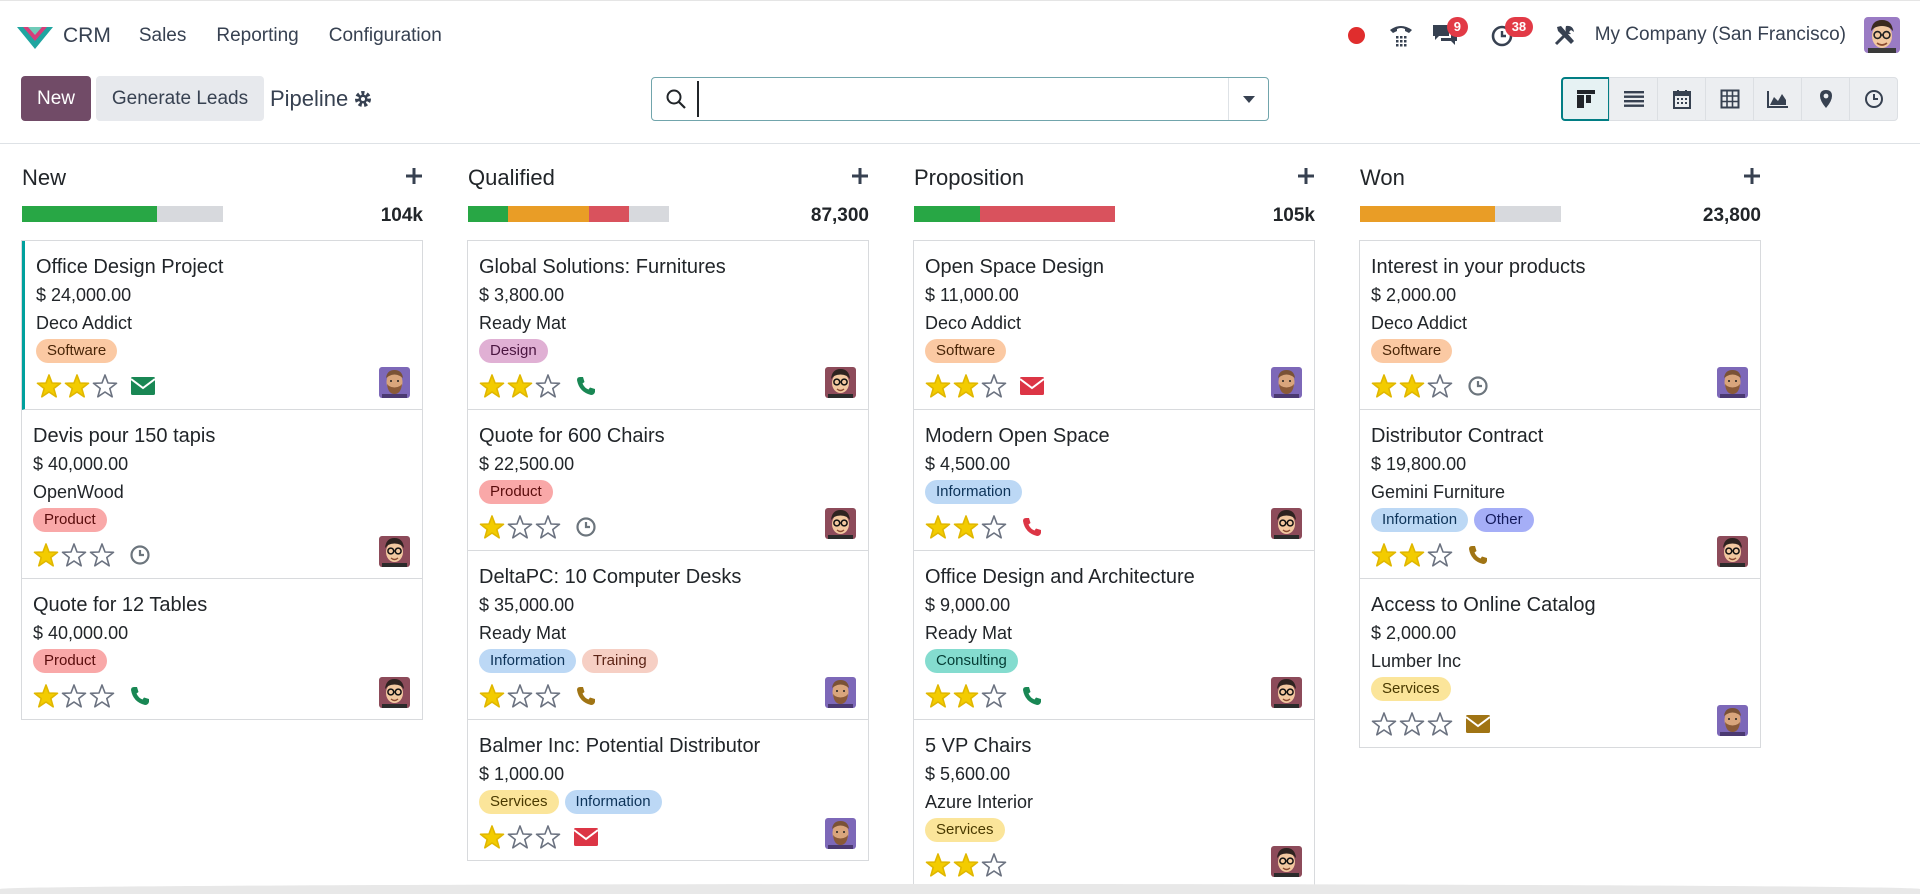 The height and width of the screenshot is (894, 1920). What do you see at coordinates (1114, 480) in the screenshot?
I see `kanban-card: Modern Open Space $ 4,500.00 Information` at bounding box center [1114, 480].